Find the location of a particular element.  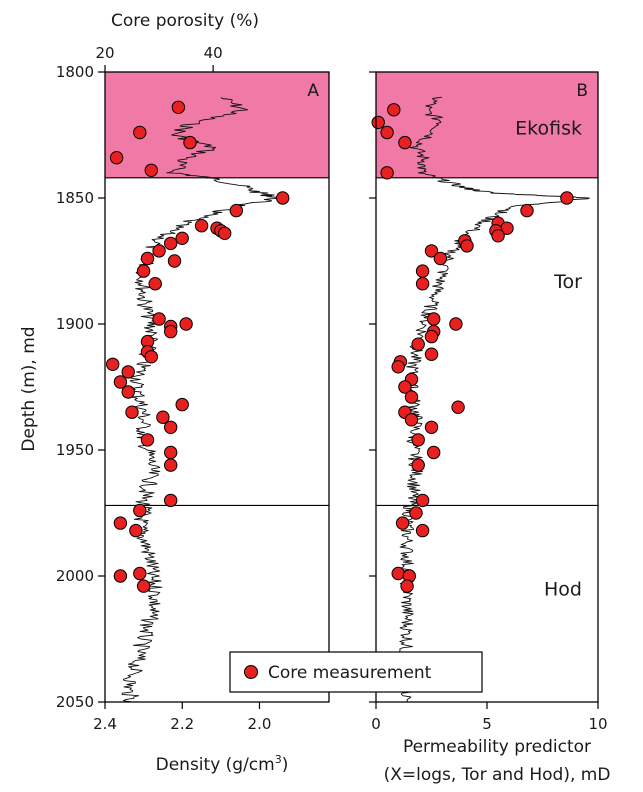

x-tick-label: 2.0 is located at coordinates (260, 724).